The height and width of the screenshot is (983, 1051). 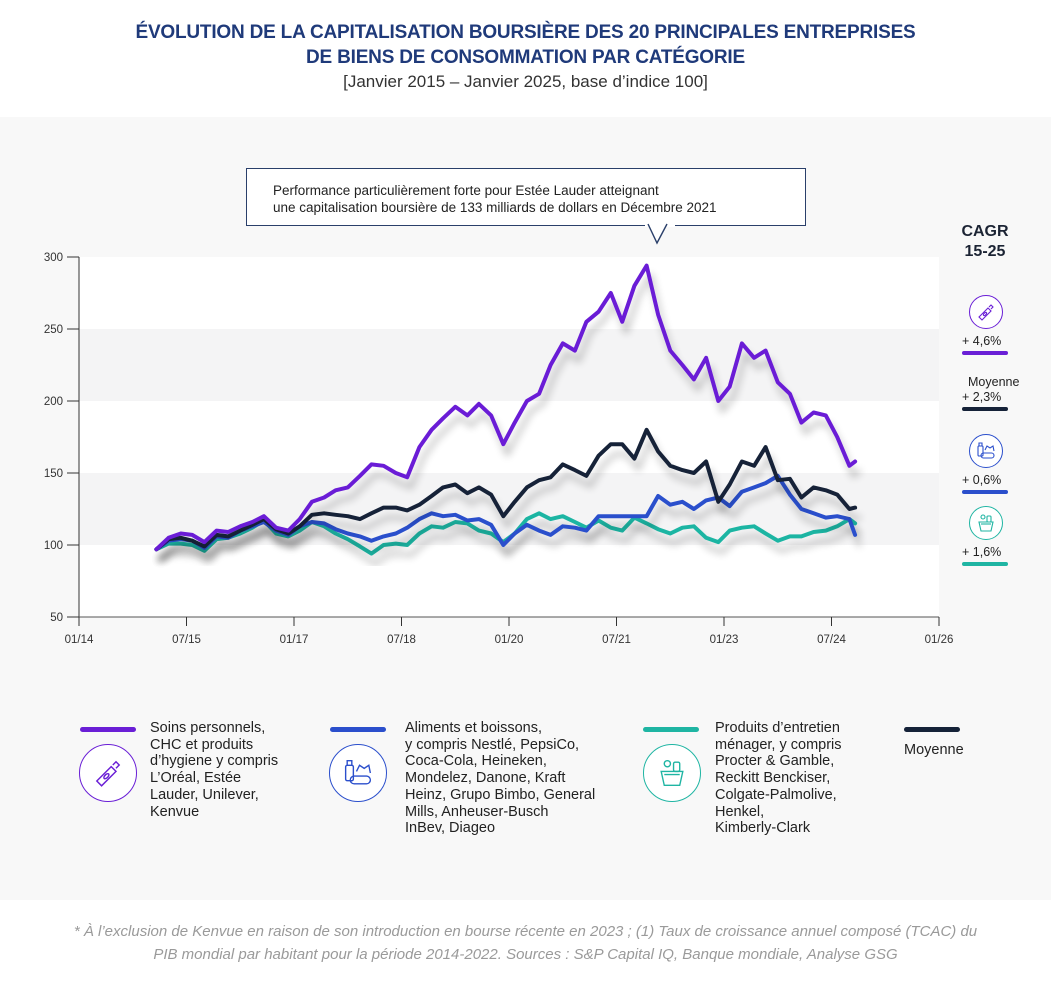 What do you see at coordinates (509, 640) in the screenshot?
I see `x-tick-label: 01/20` at bounding box center [509, 640].